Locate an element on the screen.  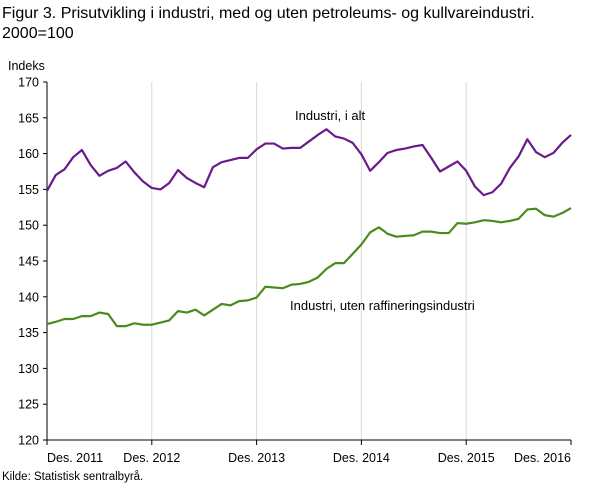
source-note: Kilde: Statistisk sentralbyrå. is located at coordinates (73, 477).